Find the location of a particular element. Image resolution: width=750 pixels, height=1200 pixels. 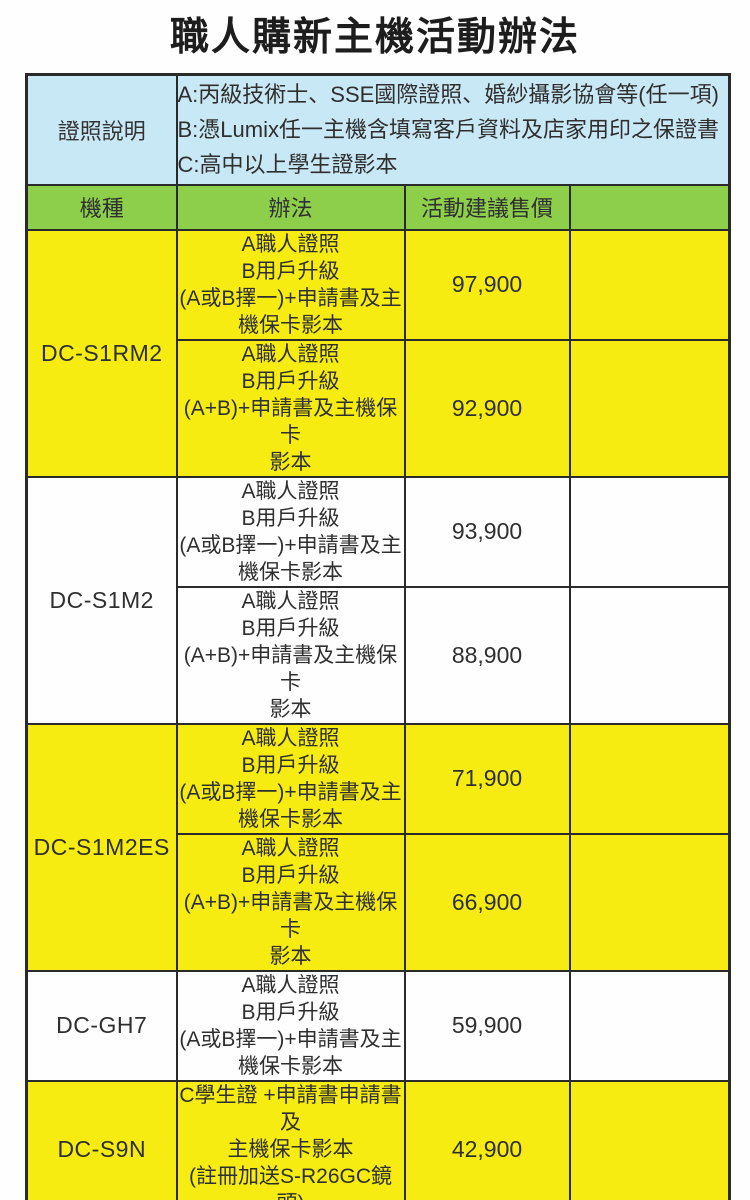

price-cell: 59,900 is located at coordinates (487, 1025).